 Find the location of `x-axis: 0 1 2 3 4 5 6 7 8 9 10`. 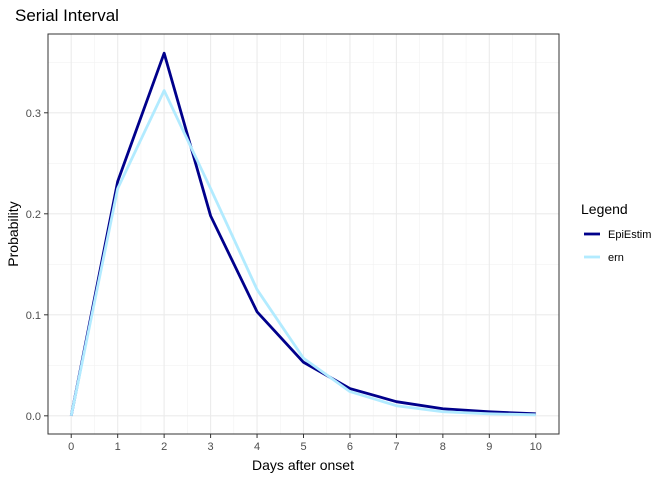

x-axis: 0 1 2 3 4 5 6 7 8 9 10 is located at coordinates (305, 443).